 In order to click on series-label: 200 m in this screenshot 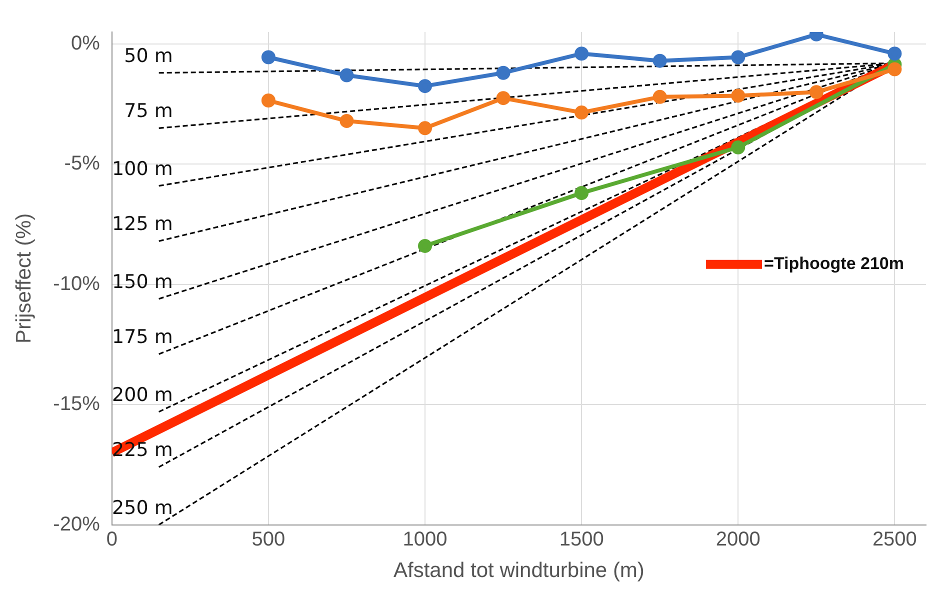, I will do `click(142, 395)`.